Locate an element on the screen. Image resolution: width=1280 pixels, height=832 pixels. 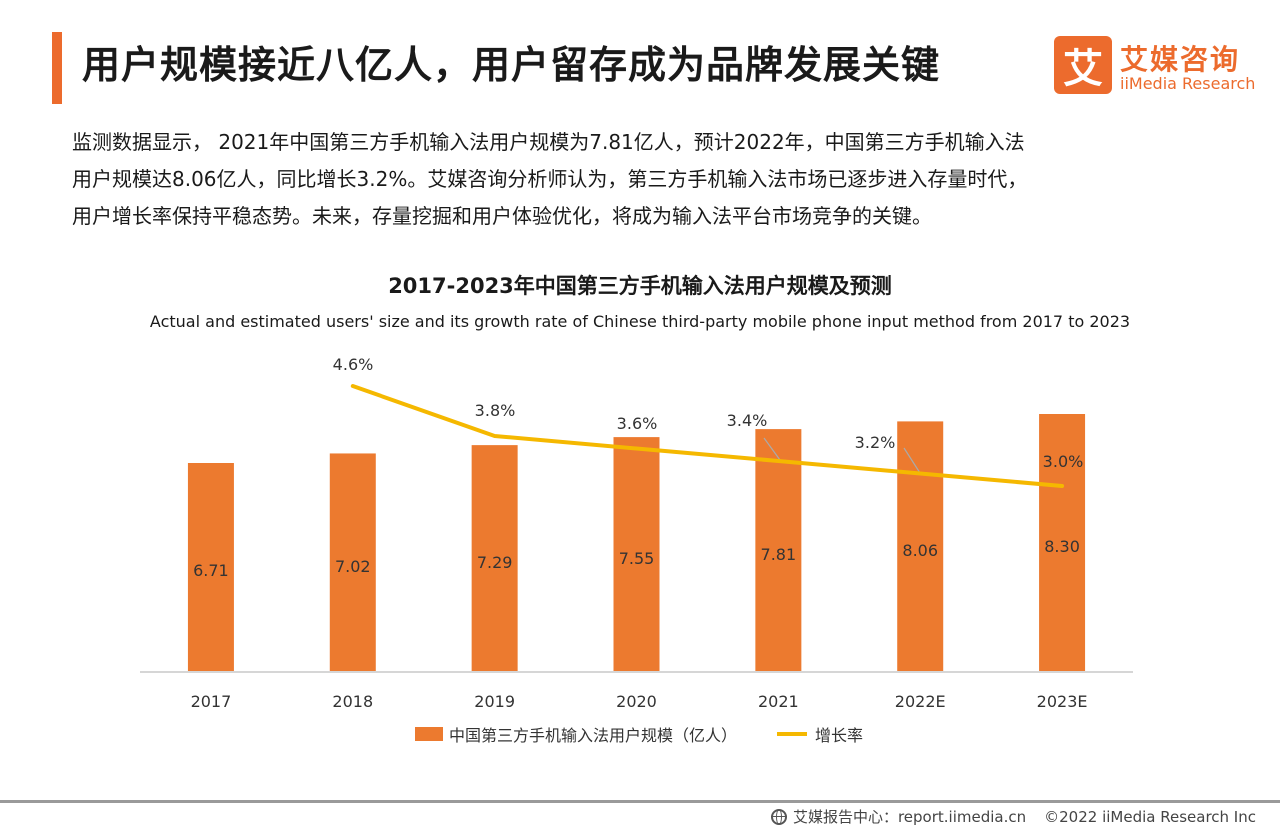
globe-icon is located at coordinates (778, 816).